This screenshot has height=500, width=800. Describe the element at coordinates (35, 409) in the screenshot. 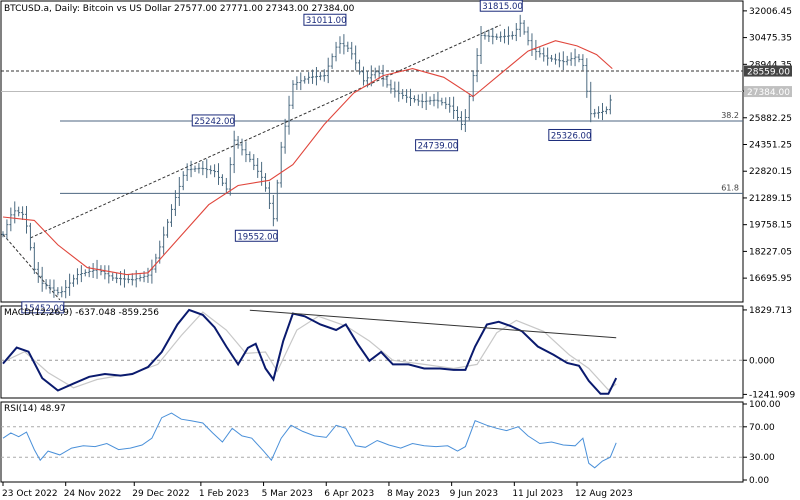

I see `rsi-title: RSI(14) 48.97` at that location.